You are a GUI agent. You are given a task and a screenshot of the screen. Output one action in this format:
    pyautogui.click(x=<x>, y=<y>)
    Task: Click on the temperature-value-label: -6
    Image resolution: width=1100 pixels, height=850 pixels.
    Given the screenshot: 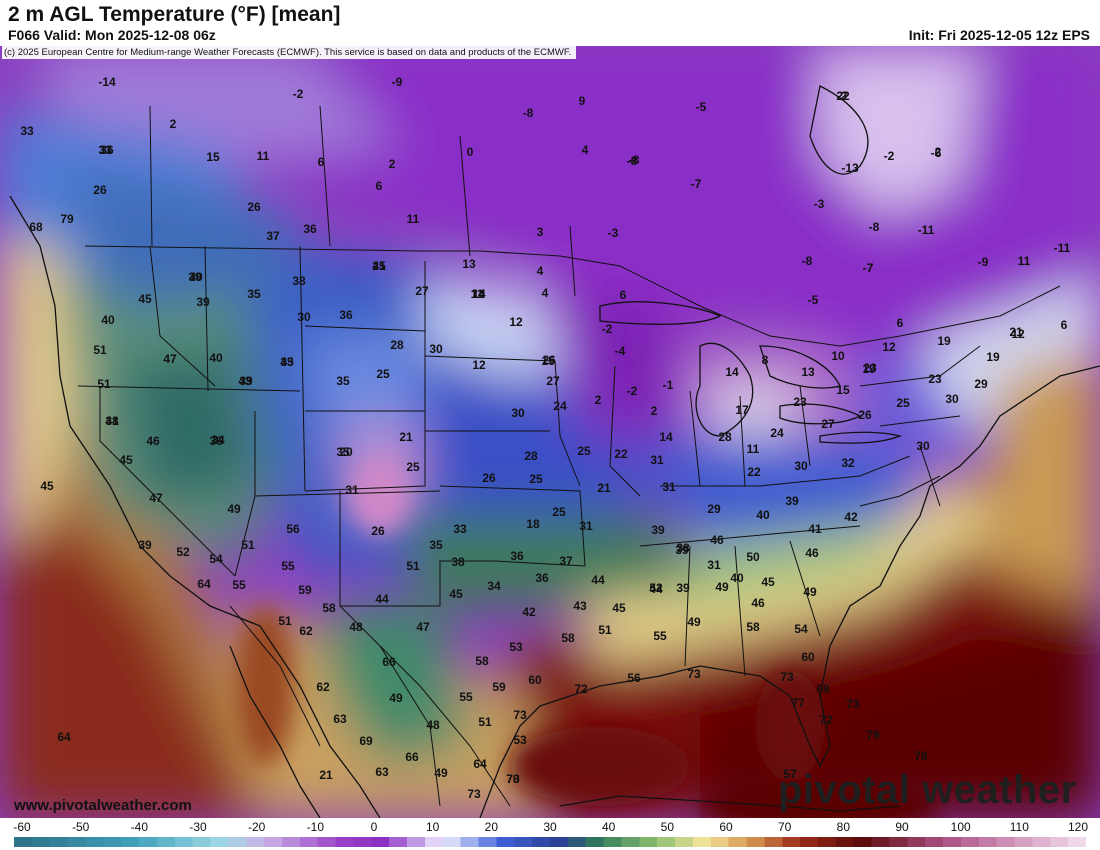 What is the action you would take?
    pyautogui.click(x=936, y=153)
    